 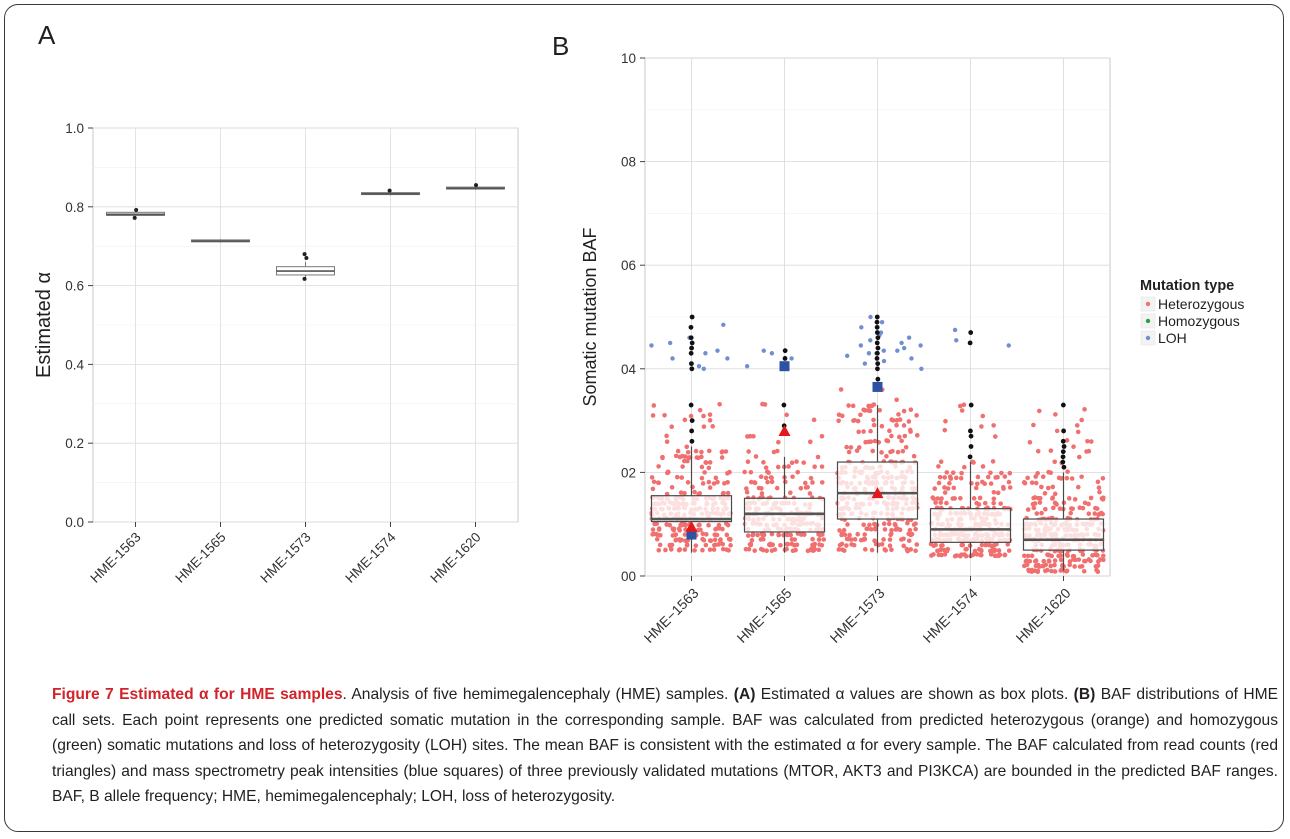 What do you see at coordinates (628, 576) in the screenshot?
I see `panel-b-y-tick-label: 00` at bounding box center [628, 576].